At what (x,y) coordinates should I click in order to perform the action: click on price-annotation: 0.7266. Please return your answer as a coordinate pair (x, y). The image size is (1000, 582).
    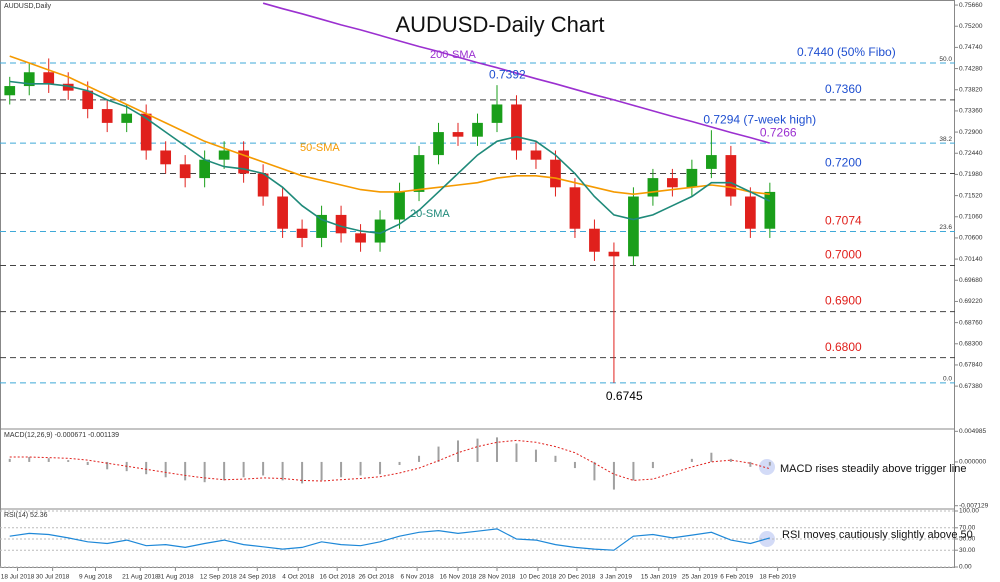
    Looking at the image, I should click on (778, 132).